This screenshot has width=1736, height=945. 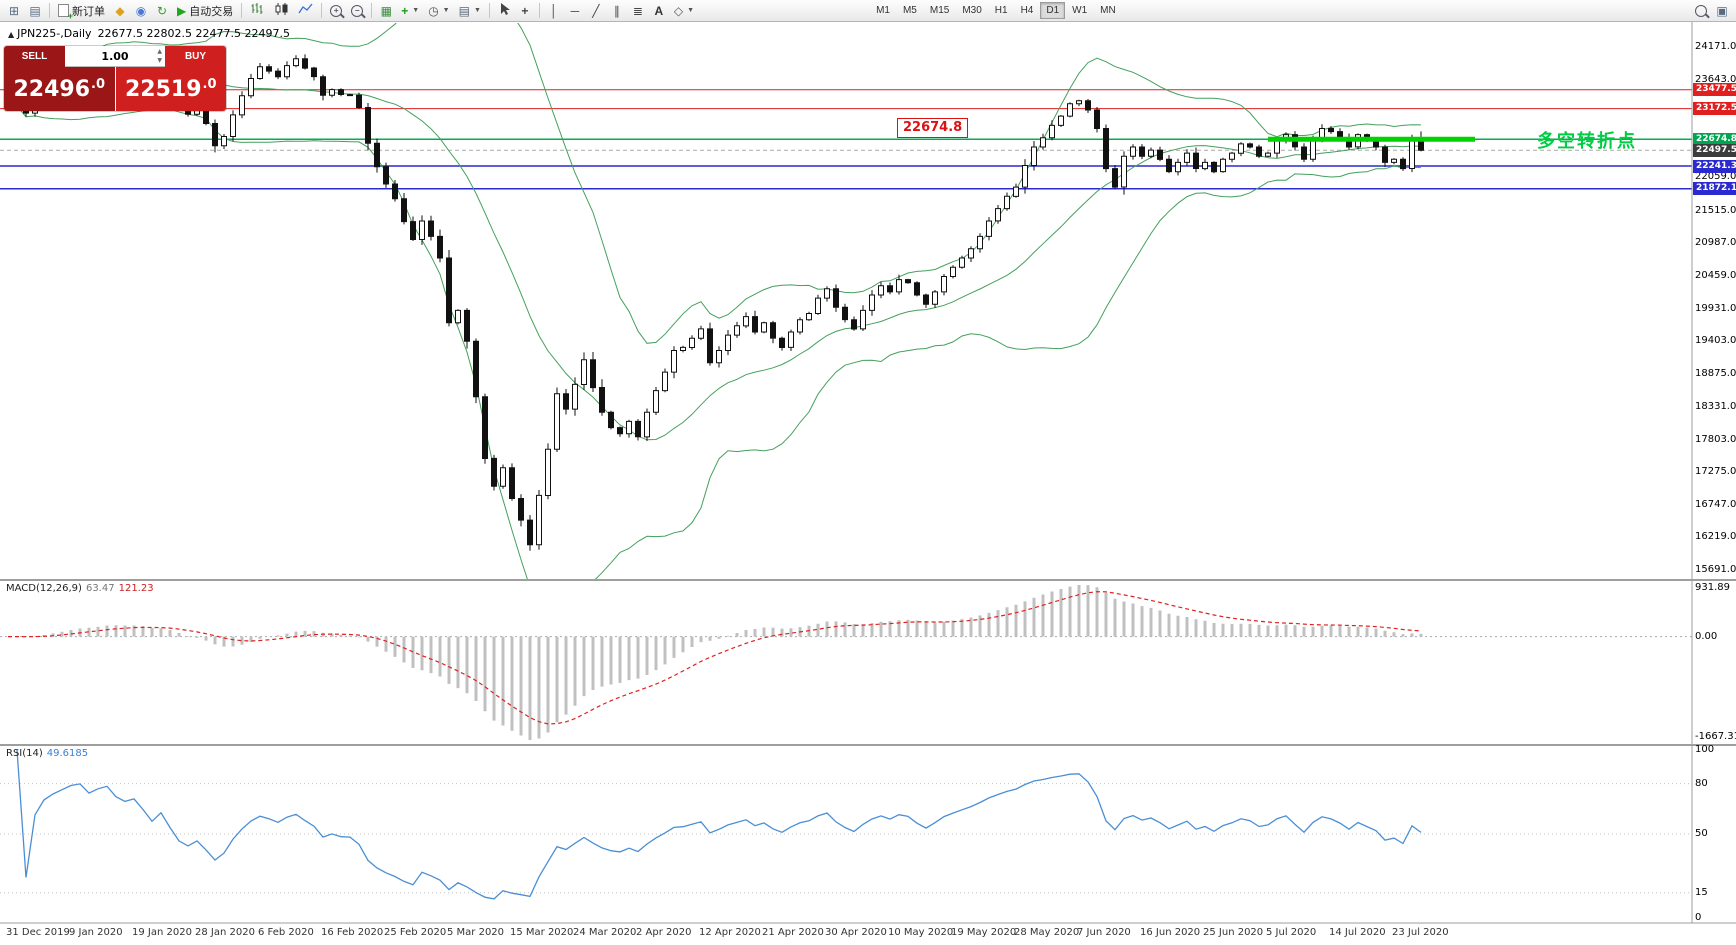 I want to click on fibonacci-tool-button: ≣, so click(x=638, y=10).